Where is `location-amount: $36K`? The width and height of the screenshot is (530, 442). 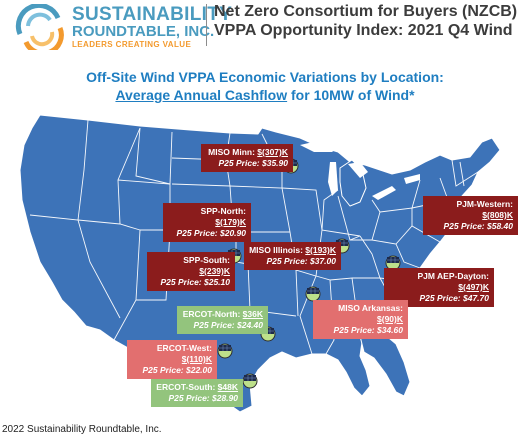 location-amount: $36K is located at coordinates (252, 314).